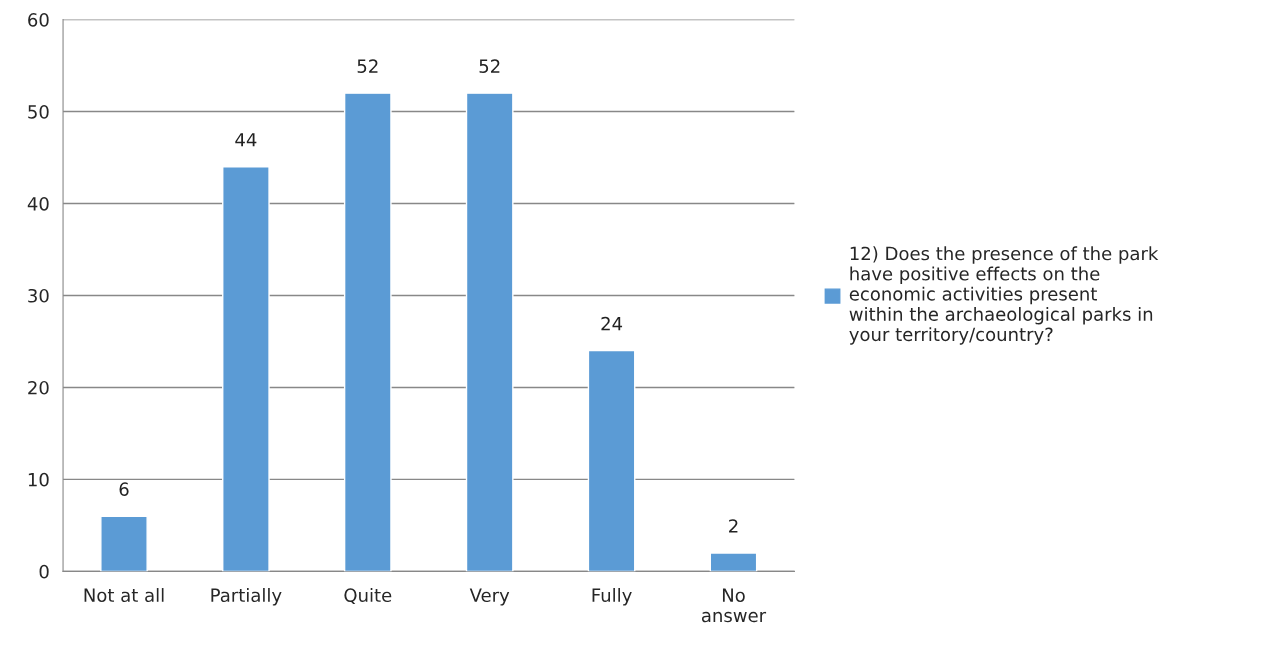 The height and width of the screenshot is (653, 1261). I want to click on y-tick-label: 50, so click(38, 112).